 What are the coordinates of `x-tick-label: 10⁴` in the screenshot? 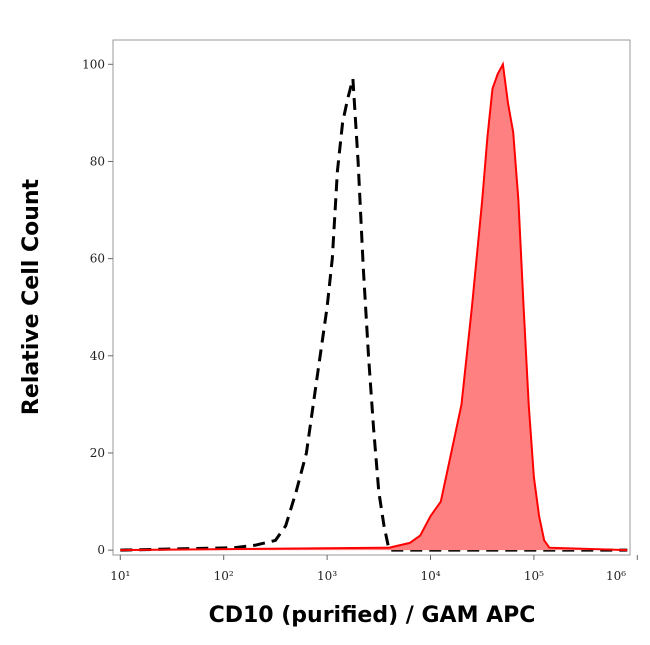 It's located at (430, 576).